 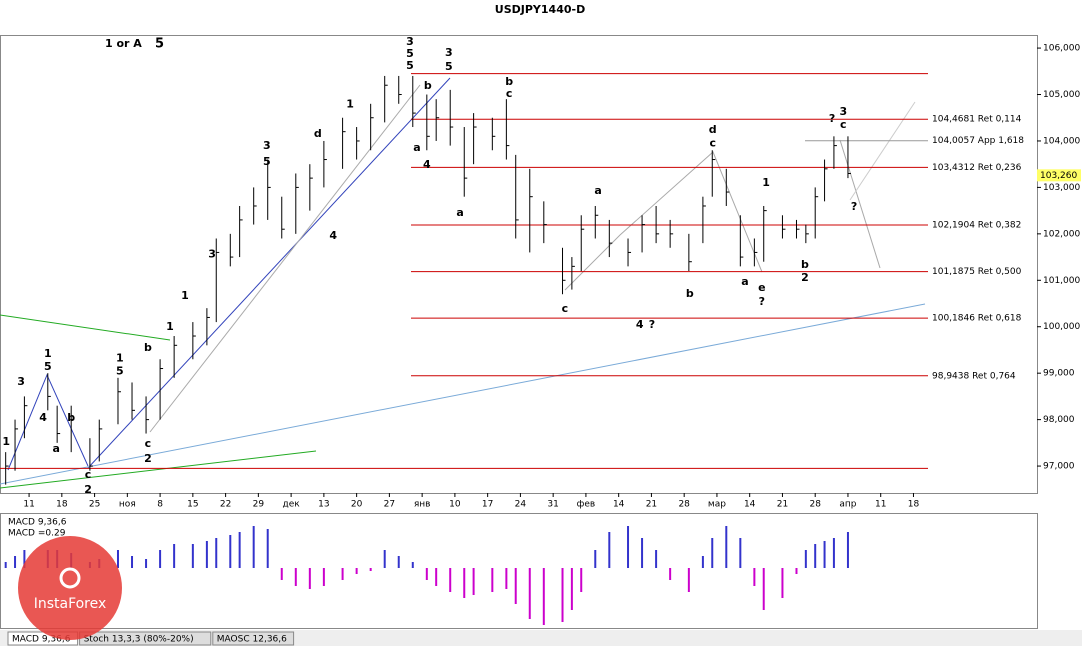 What do you see at coordinates (1059, 467) in the screenshot?
I see `y-tick-label: 97,000` at bounding box center [1059, 467].